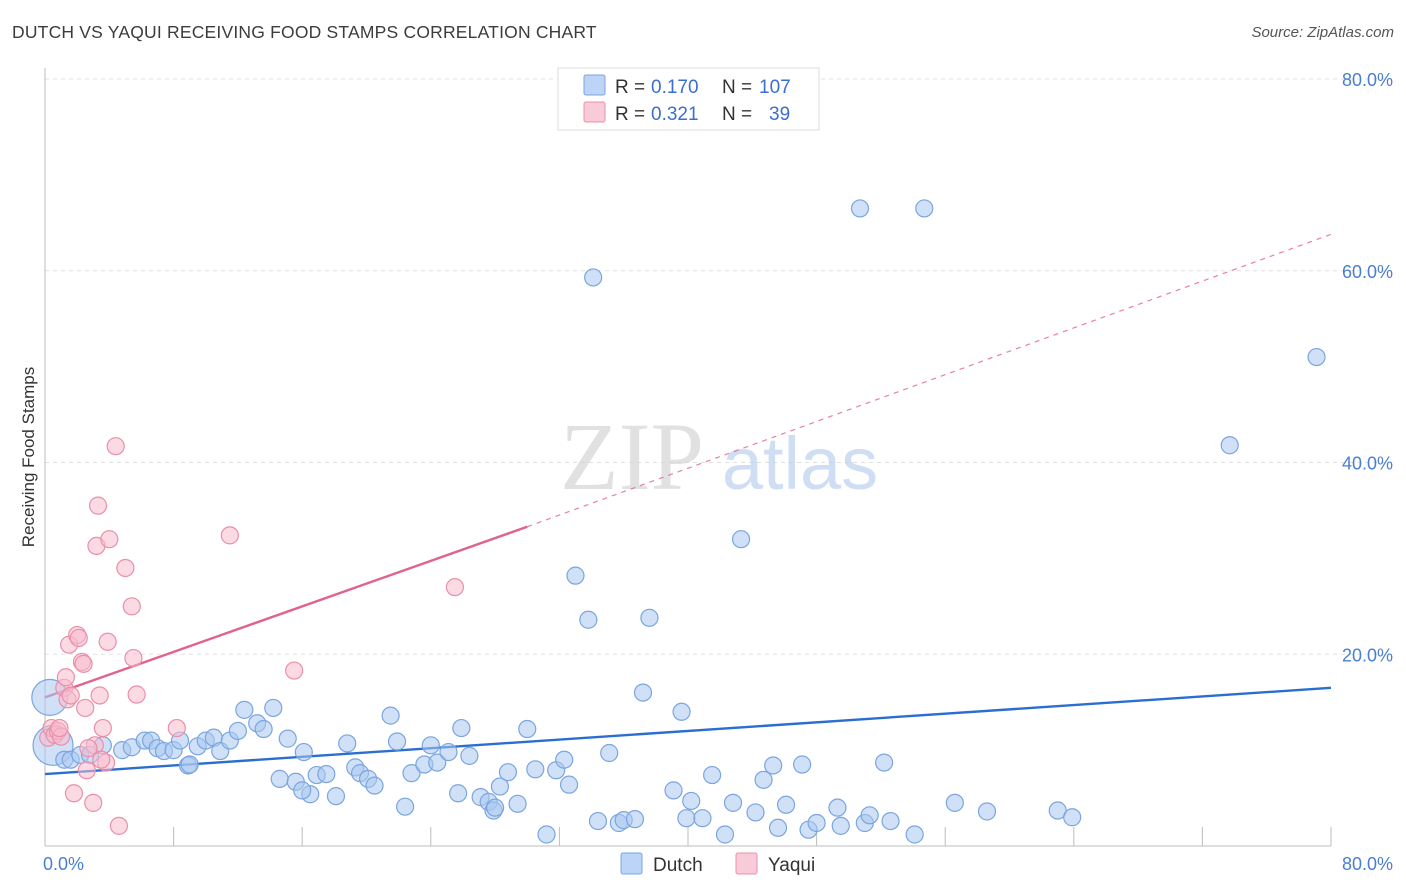 The width and height of the screenshot is (1406, 892). I want to click on legend-yaqui-swatch, so click(594, 112).